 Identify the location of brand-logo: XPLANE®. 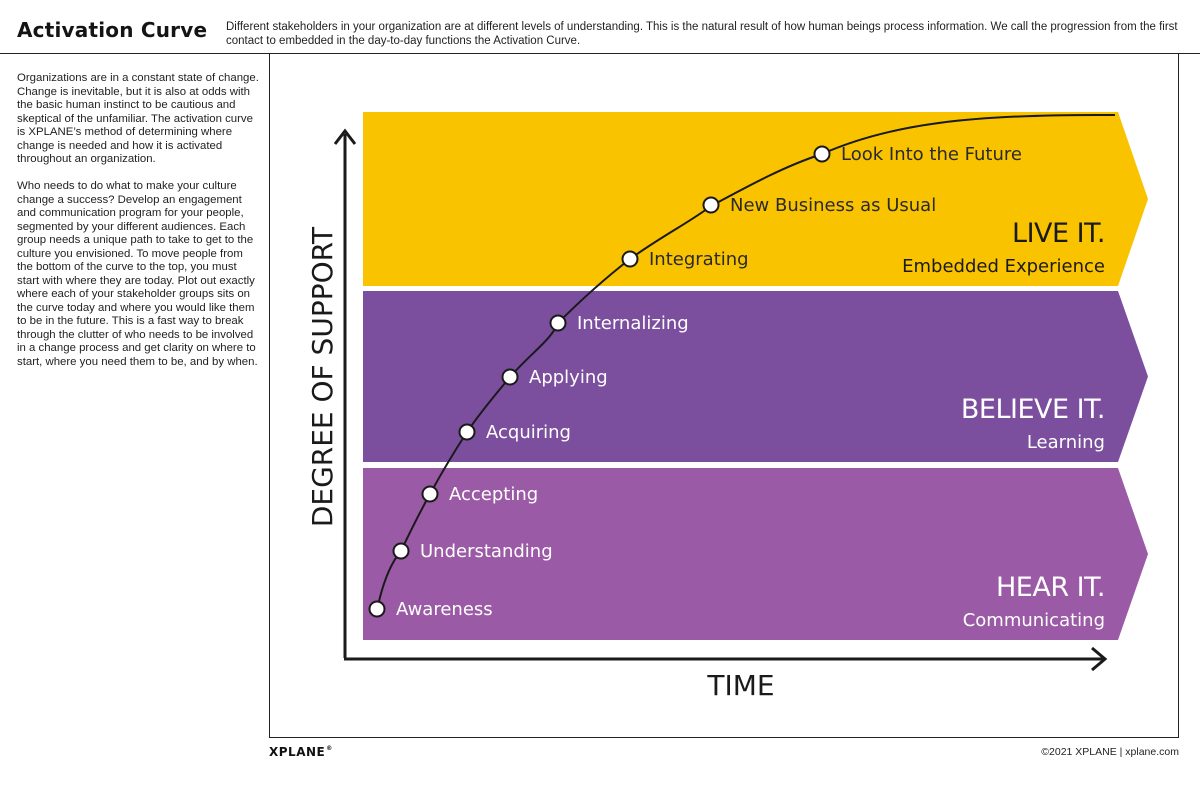
(301, 752).